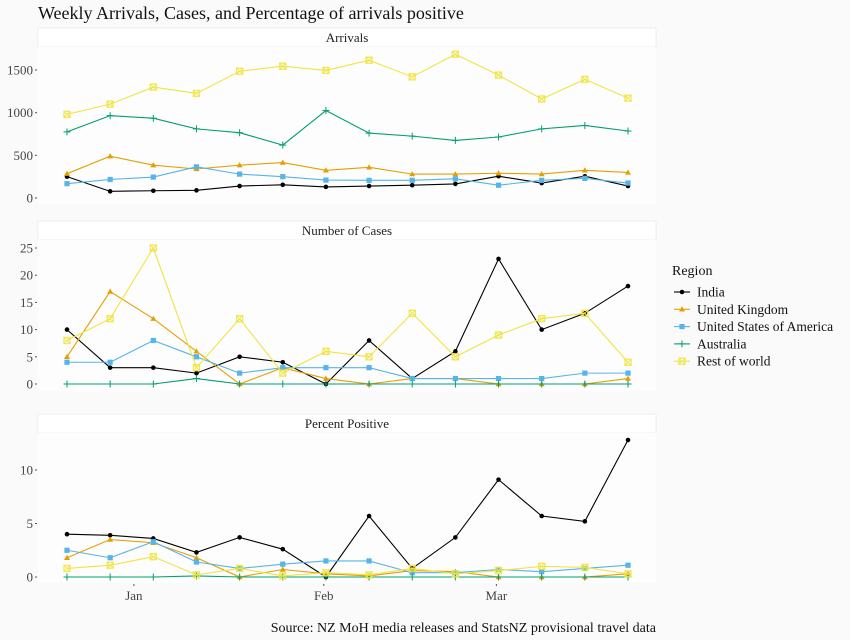 This screenshot has width=850, height=640. What do you see at coordinates (26, 302) in the screenshot?
I see `y-tick-label: 15` at bounding box center [26, 302].